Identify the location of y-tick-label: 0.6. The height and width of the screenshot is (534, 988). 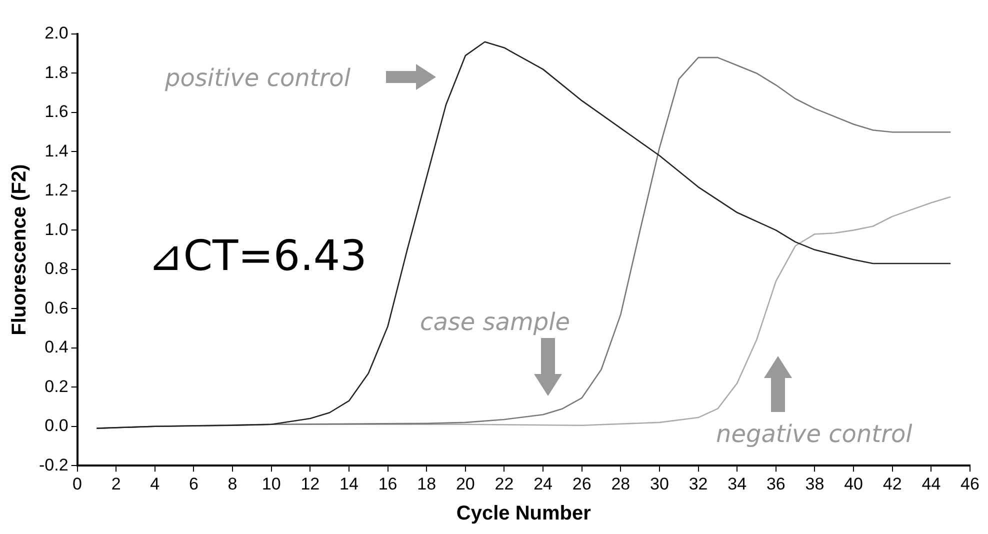
(56, 308).